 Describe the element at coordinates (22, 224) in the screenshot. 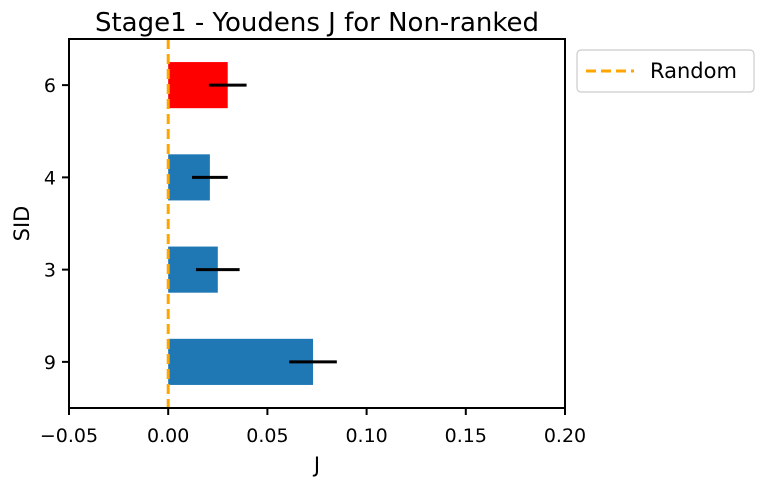

I see `y-axis-label: SID` at that location.